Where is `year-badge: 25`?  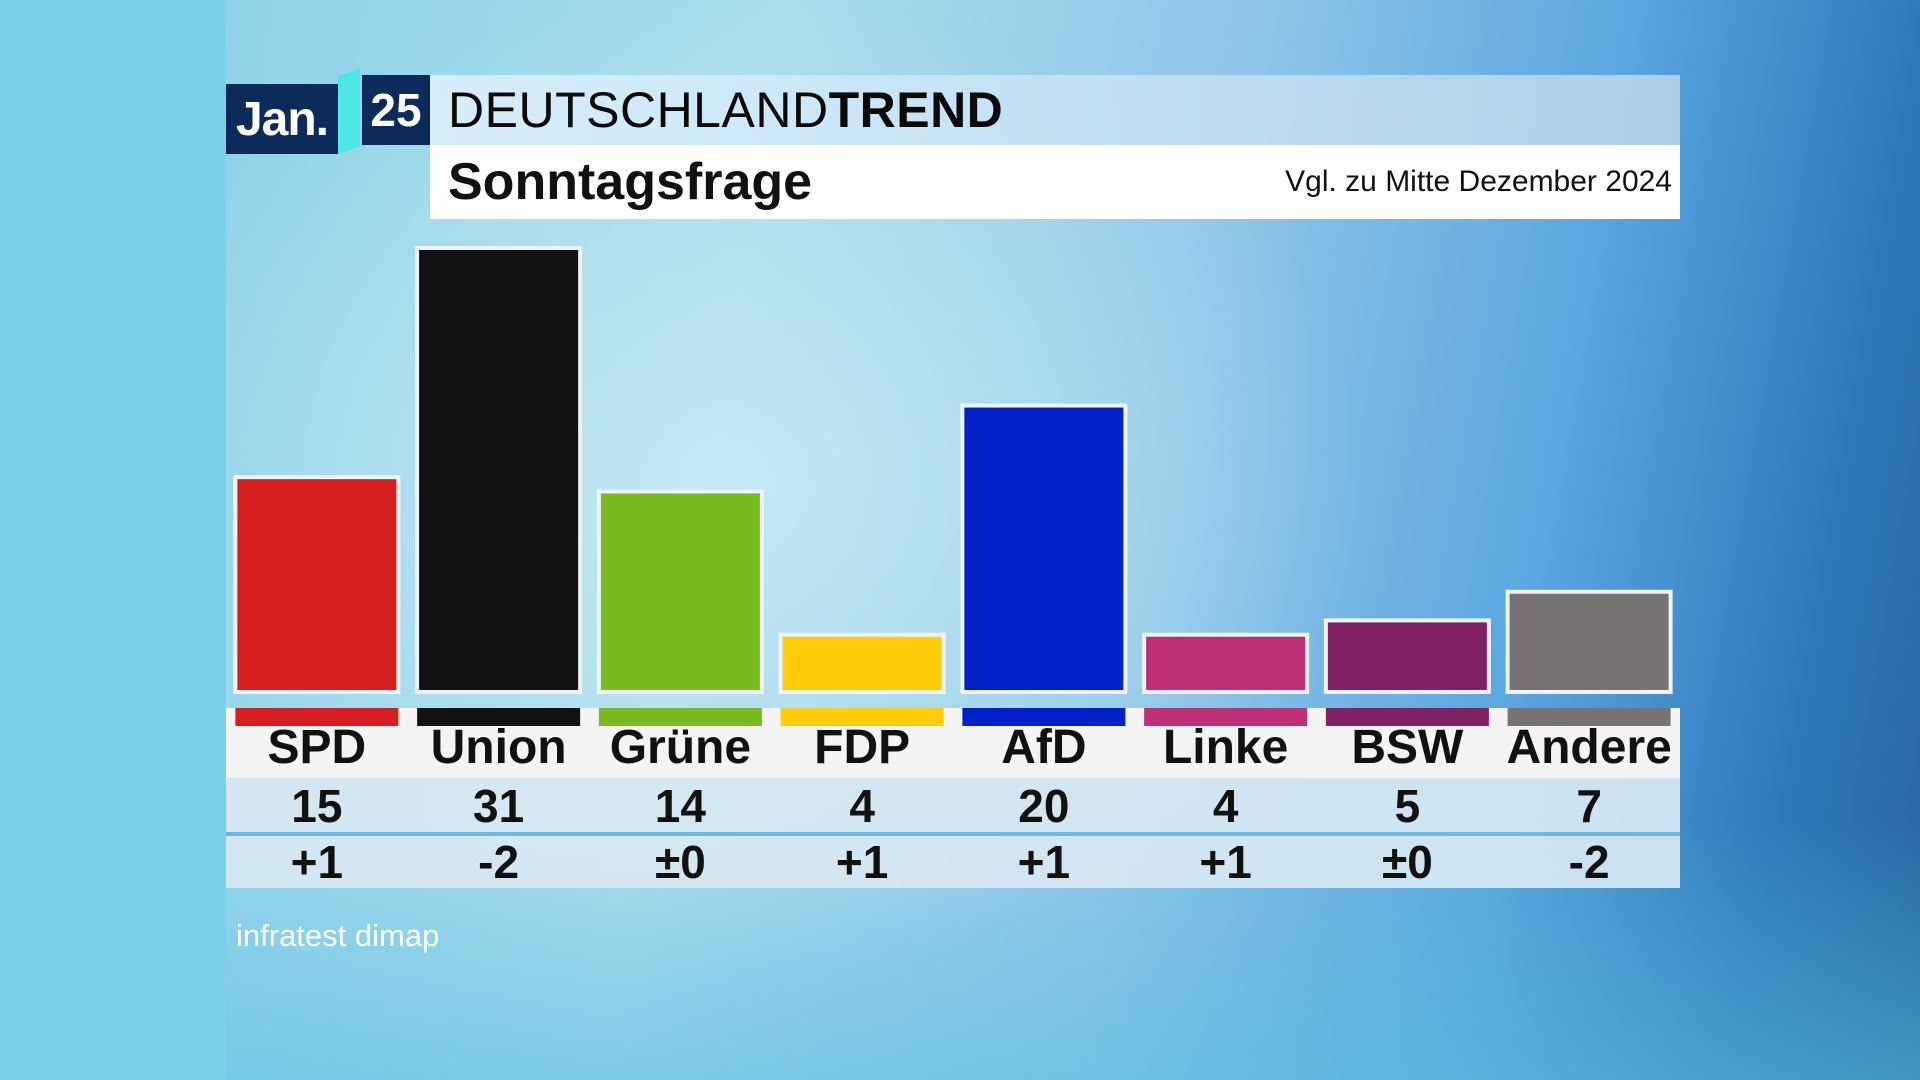
year-badge: 25 is located at coordinates (396, 110).